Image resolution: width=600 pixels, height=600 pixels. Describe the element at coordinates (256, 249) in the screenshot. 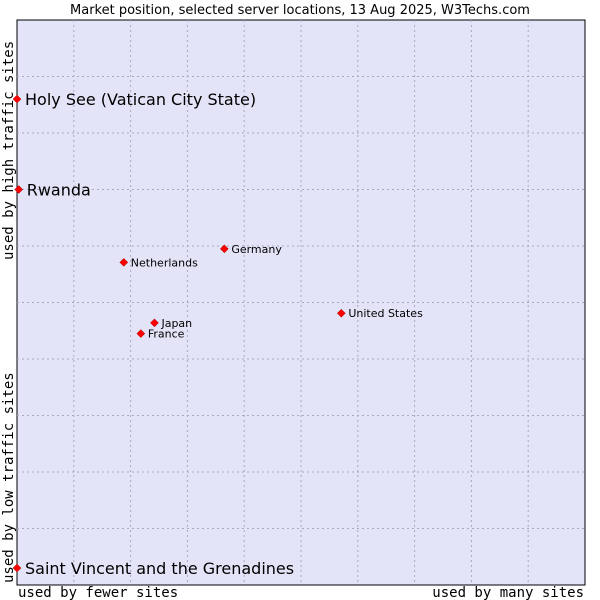

I see `data-point-label: Germany` at that location.